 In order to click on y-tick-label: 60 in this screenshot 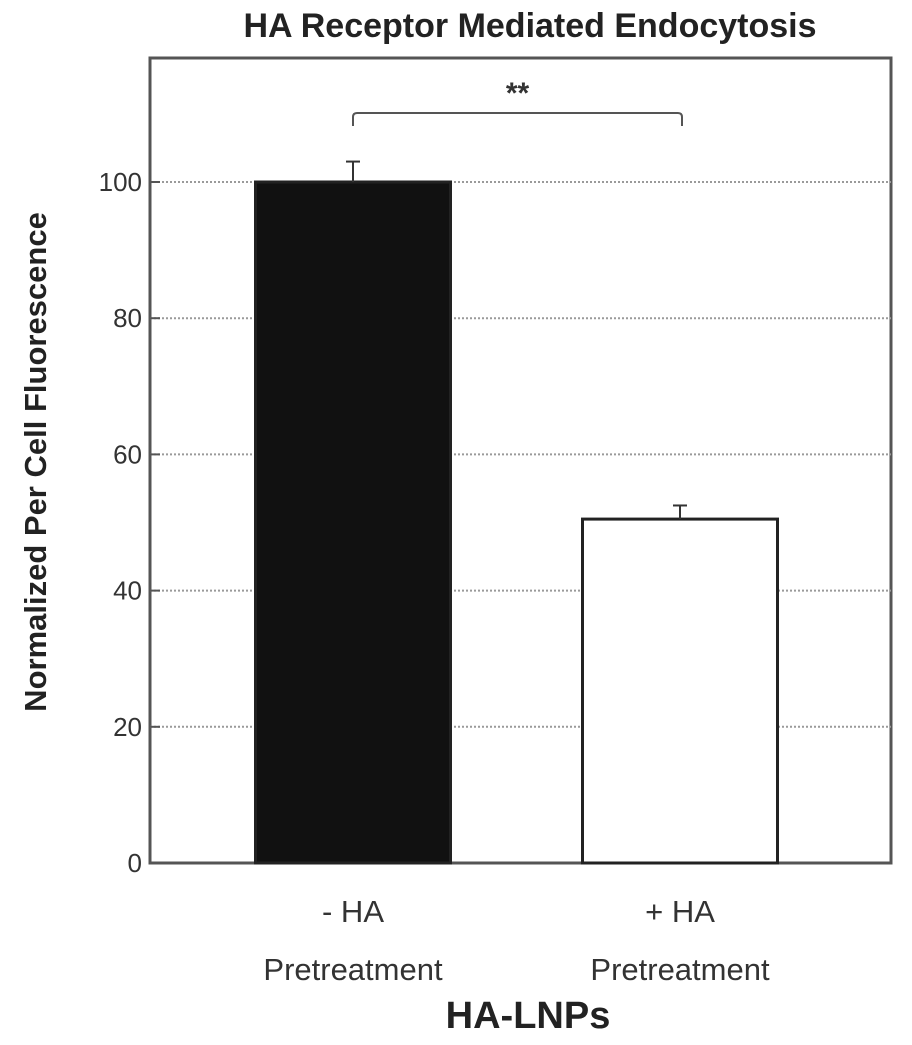, I will do `click(127, 454)`.